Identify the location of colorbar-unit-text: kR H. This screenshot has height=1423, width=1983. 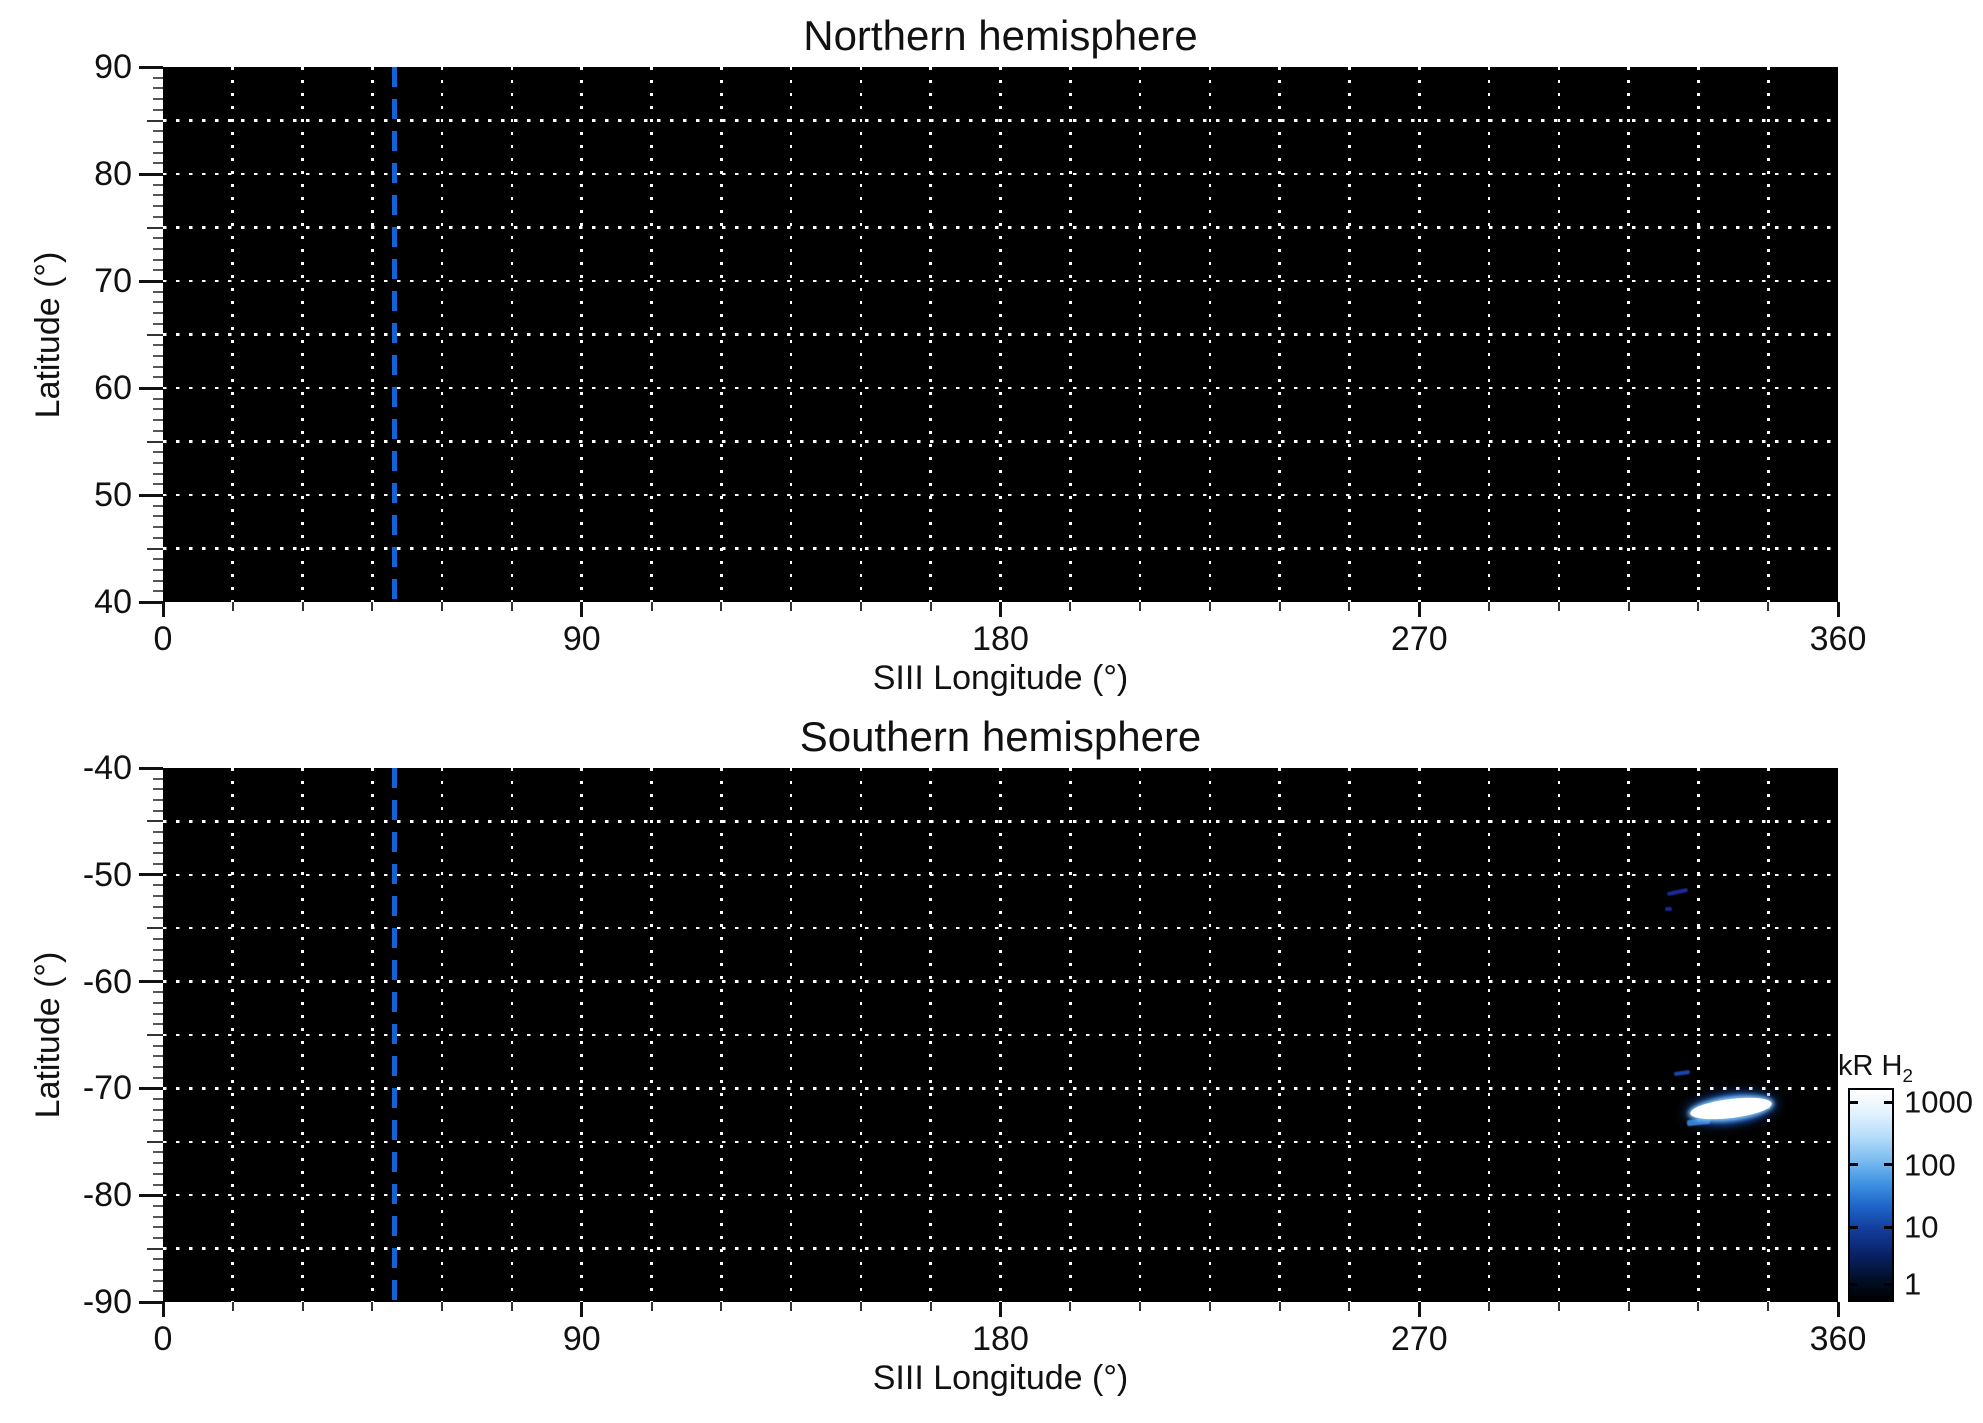
(1870, 1066).